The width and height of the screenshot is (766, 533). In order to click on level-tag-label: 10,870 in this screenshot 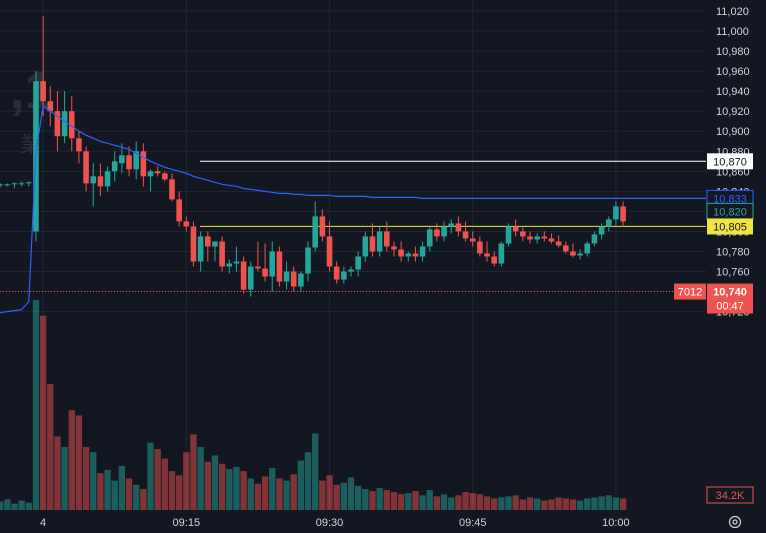, I will do `click(730, 162)`.